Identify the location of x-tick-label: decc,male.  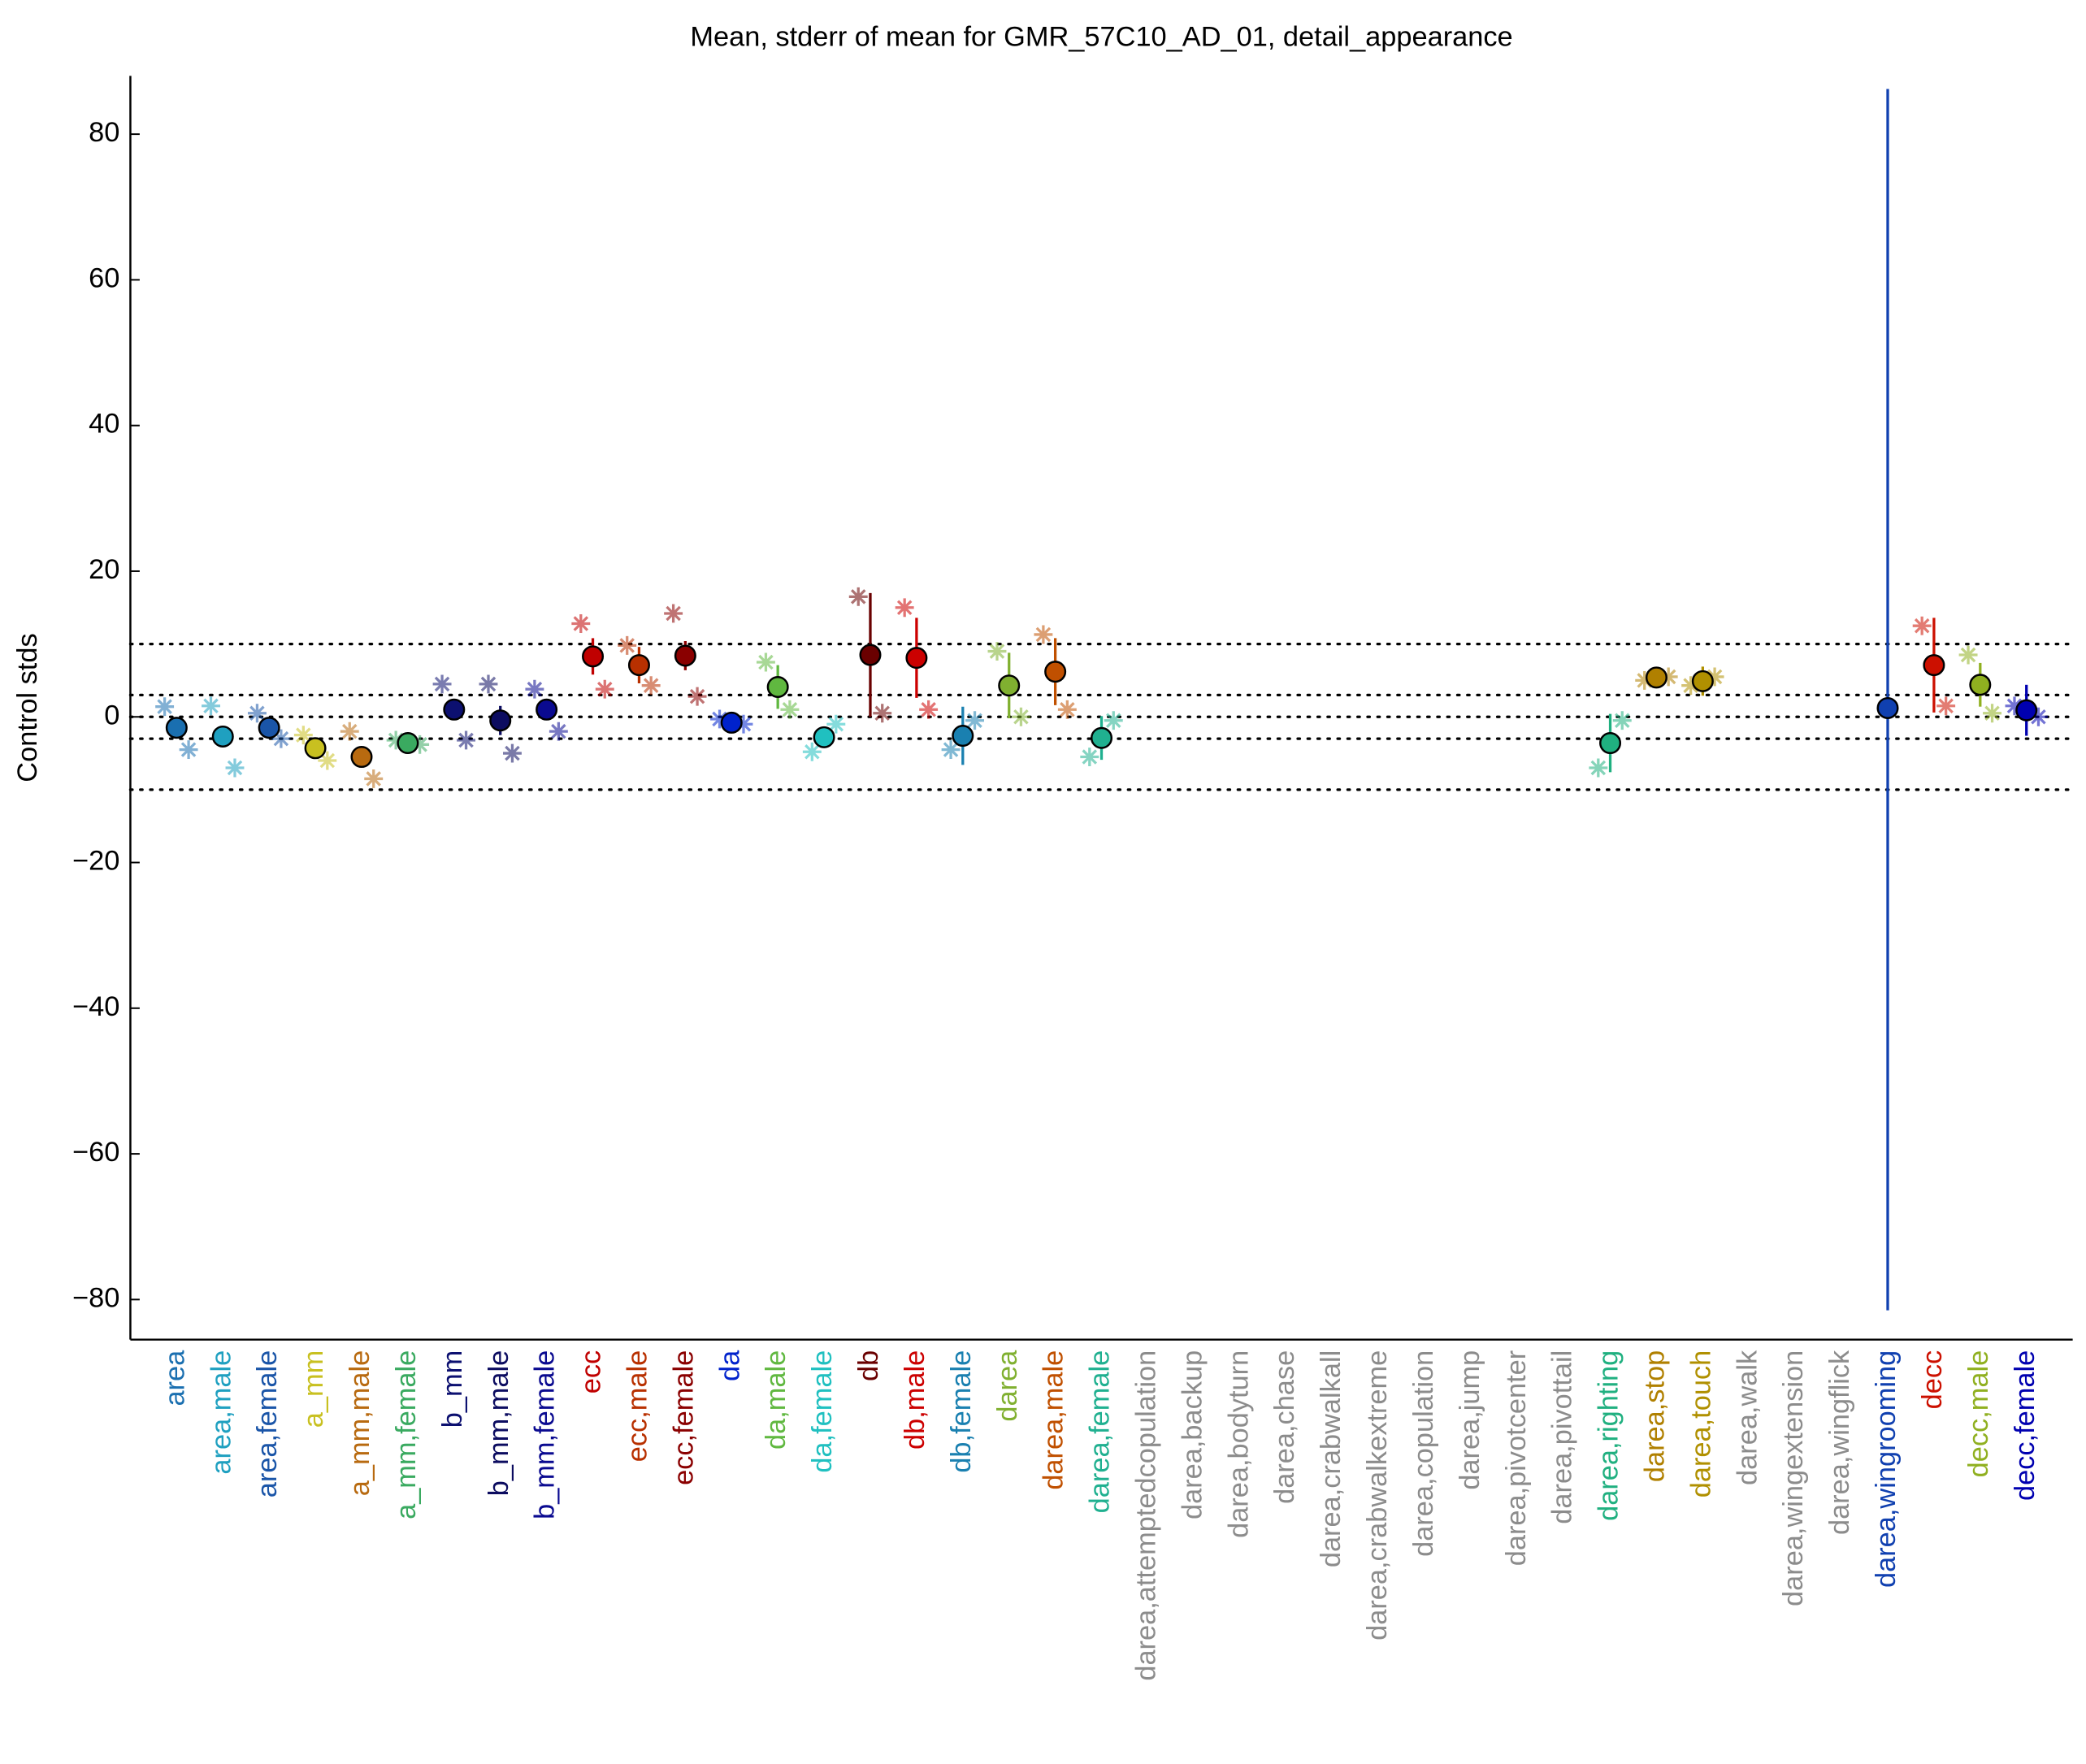
(1978, 1414).